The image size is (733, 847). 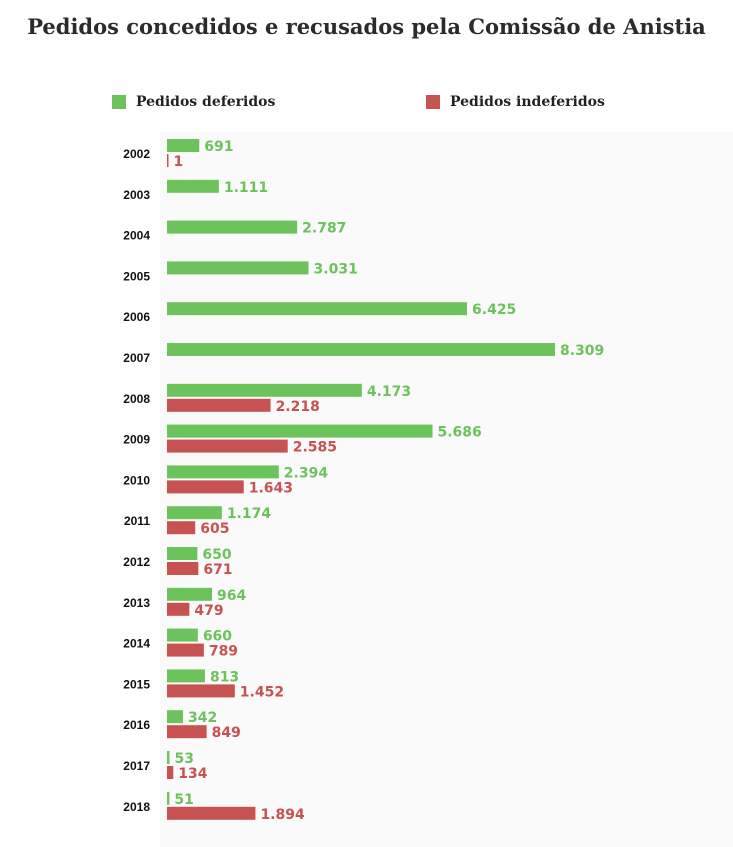 I want to click on value-label-deferidos: 4.173, so click(x=389, y=392).